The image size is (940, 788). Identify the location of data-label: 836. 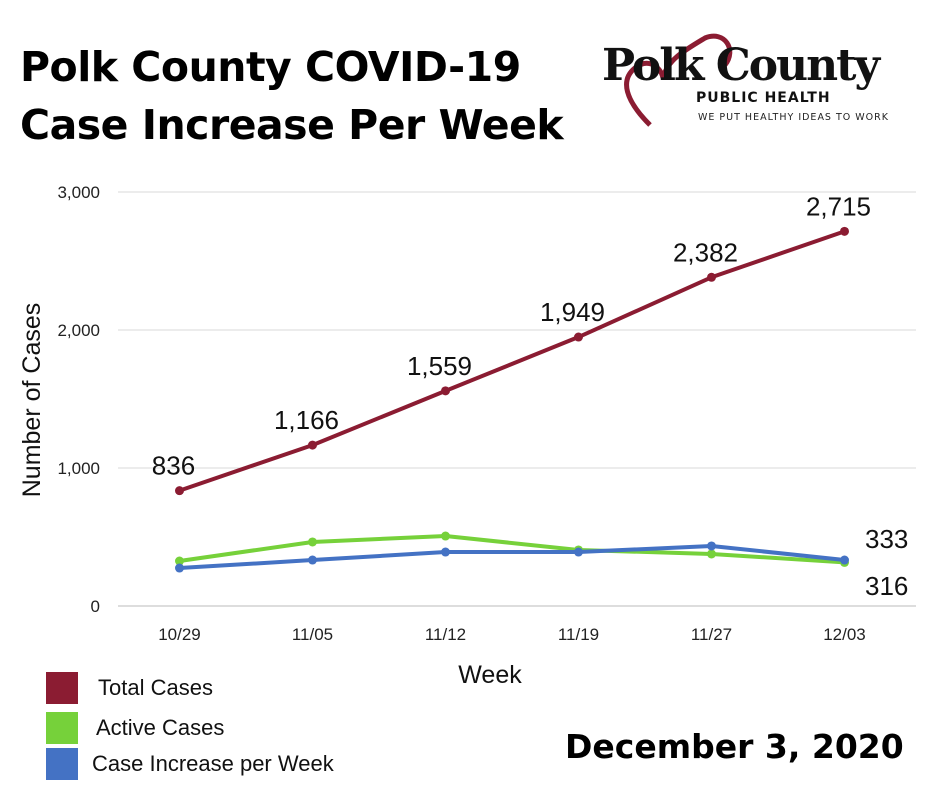
(173, 466).